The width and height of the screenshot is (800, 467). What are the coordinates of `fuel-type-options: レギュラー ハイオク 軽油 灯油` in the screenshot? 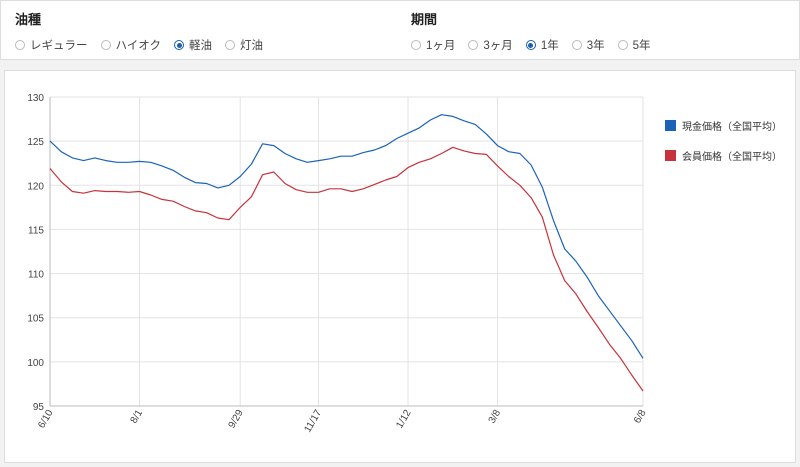 It's located at (139, 45).